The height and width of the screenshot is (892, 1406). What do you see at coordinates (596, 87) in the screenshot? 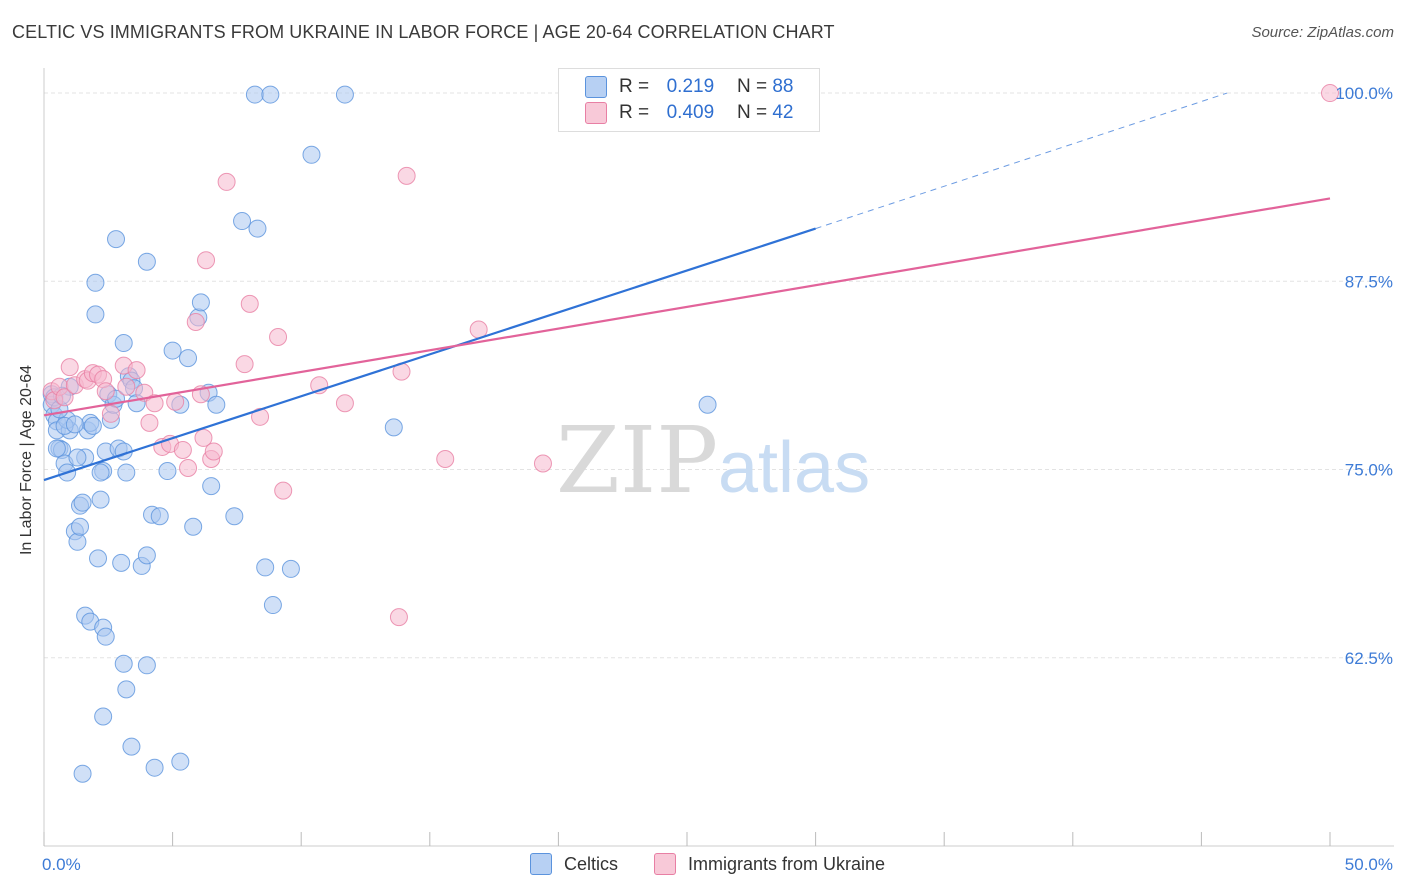
I see `legend-swatch-blue` at bounding box center [596, 87].